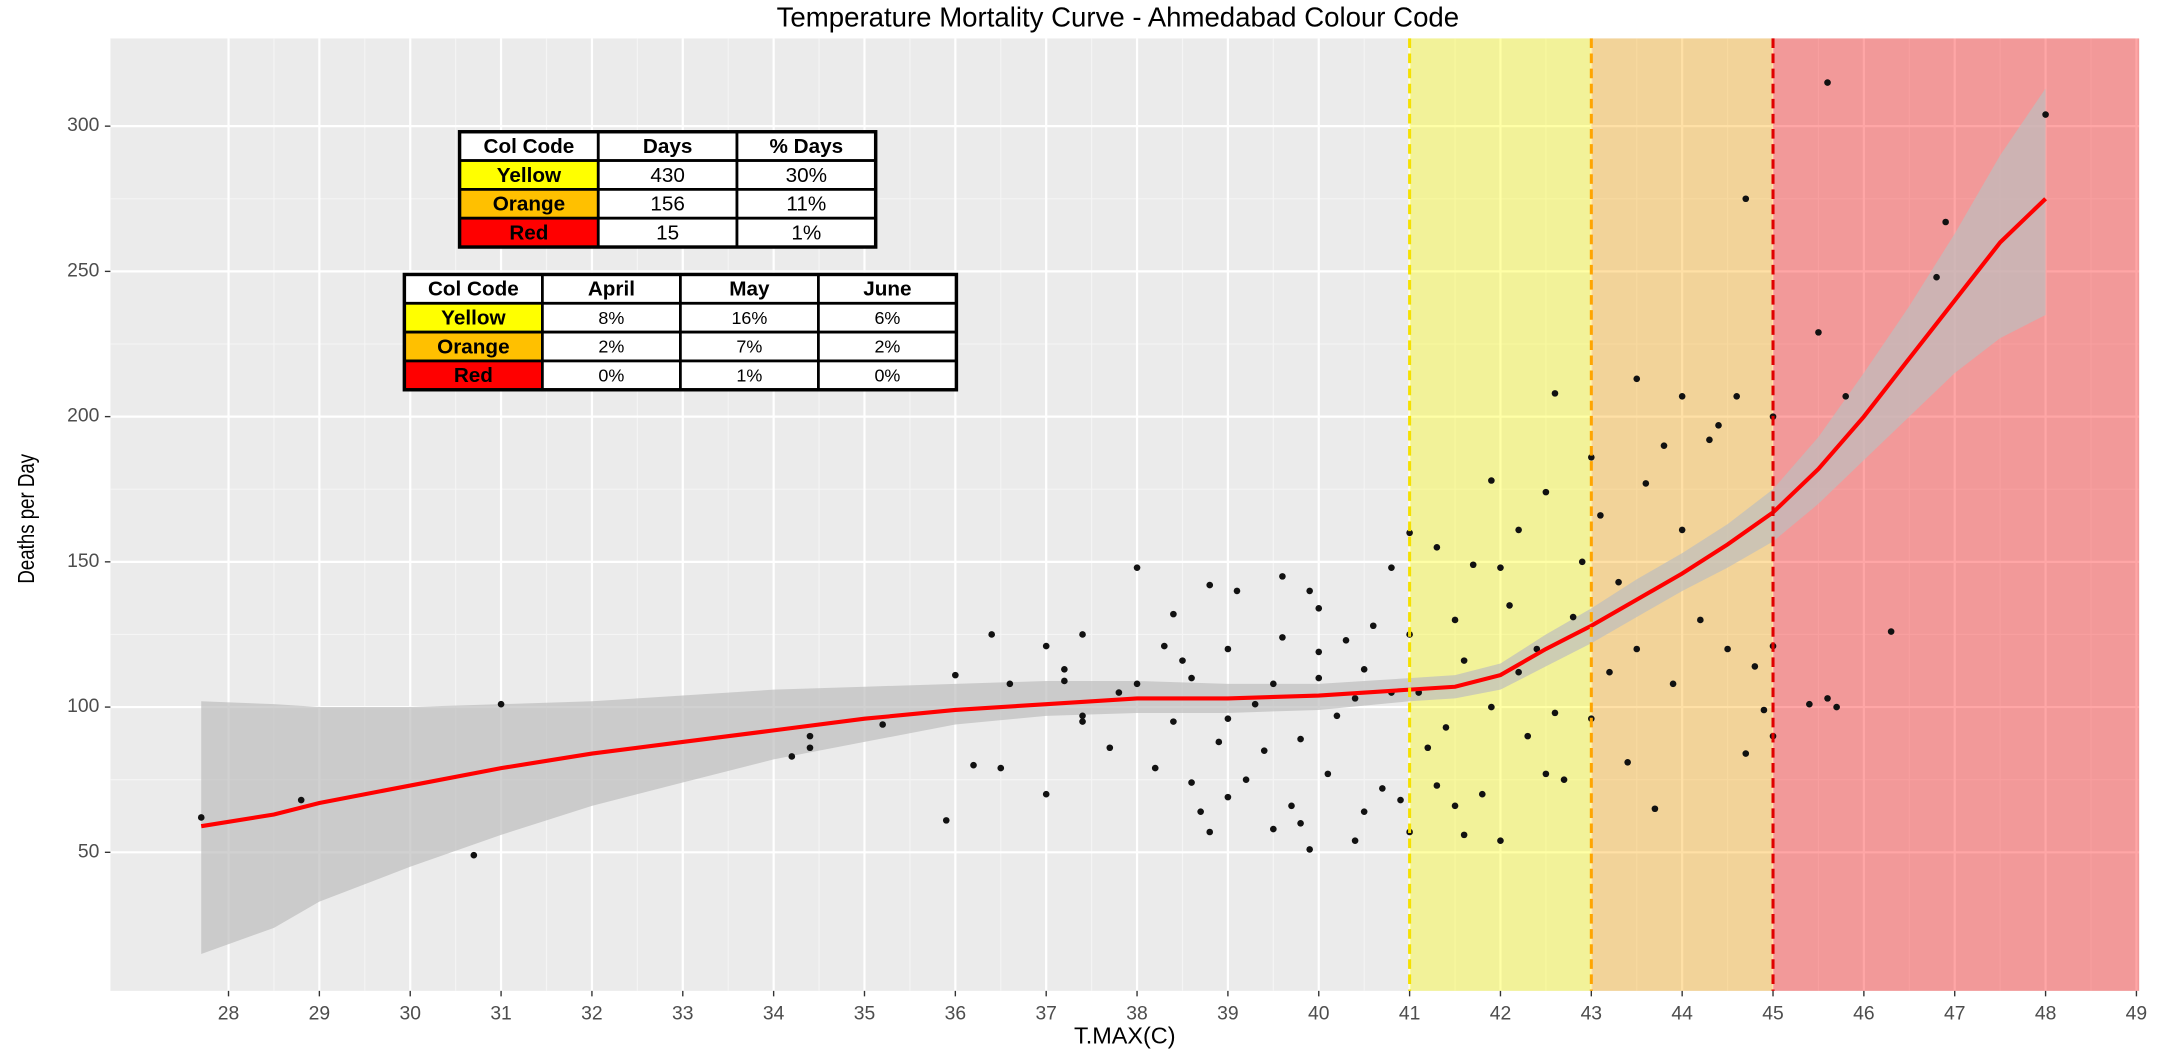  I want to click on table-cell-text: 6%, so click(887, 318).